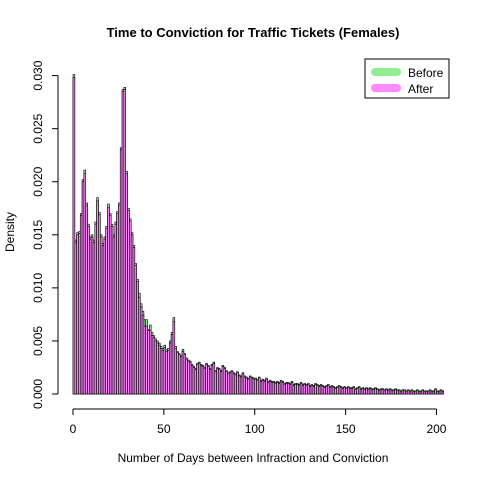 The image size is (480, 480). Describe the element at coordinates (436, 429) in the screenshot. I see `x-tick-label-200: 200` at that location.